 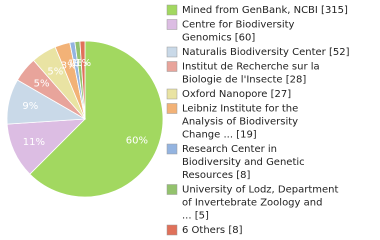 I want to click on legend-label: Analysis of Biodiversity, so click(x=240, y=122).